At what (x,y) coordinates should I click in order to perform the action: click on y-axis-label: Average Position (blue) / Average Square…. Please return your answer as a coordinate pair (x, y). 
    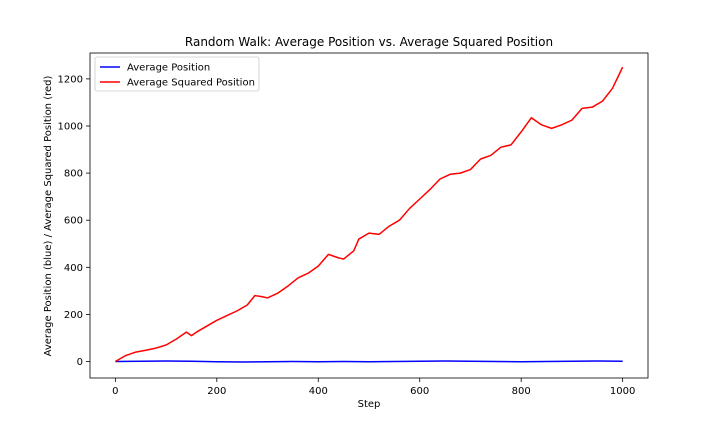
    Looking at the image, I should click on (48, 216).